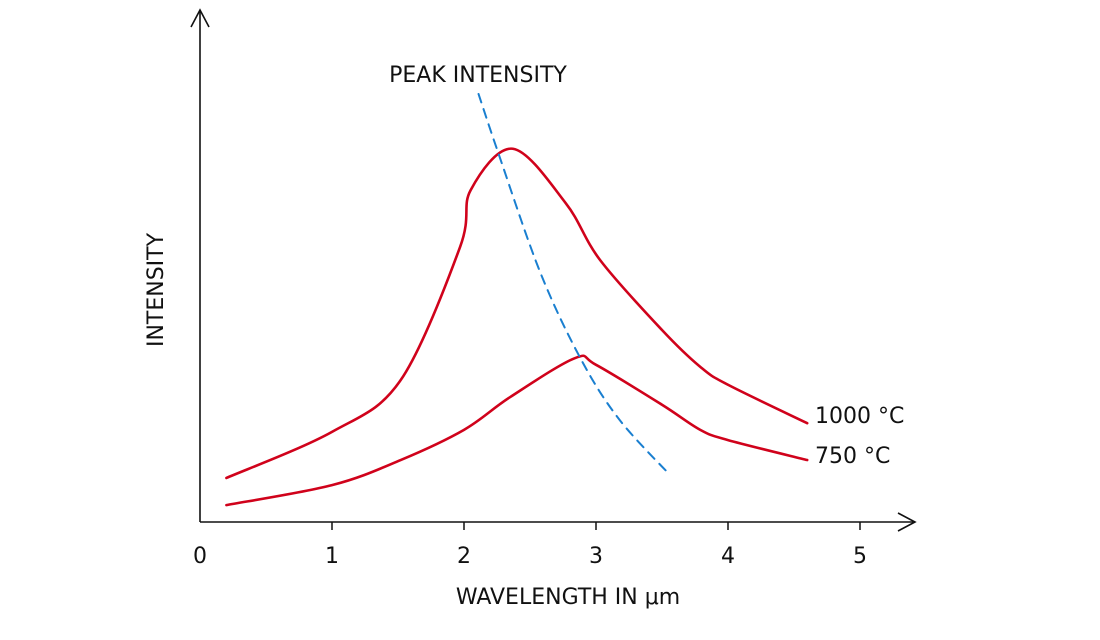 This screenshot has height=640, width=1100. I want to click on series-label-750c: 750 °C, so click(852, 456).